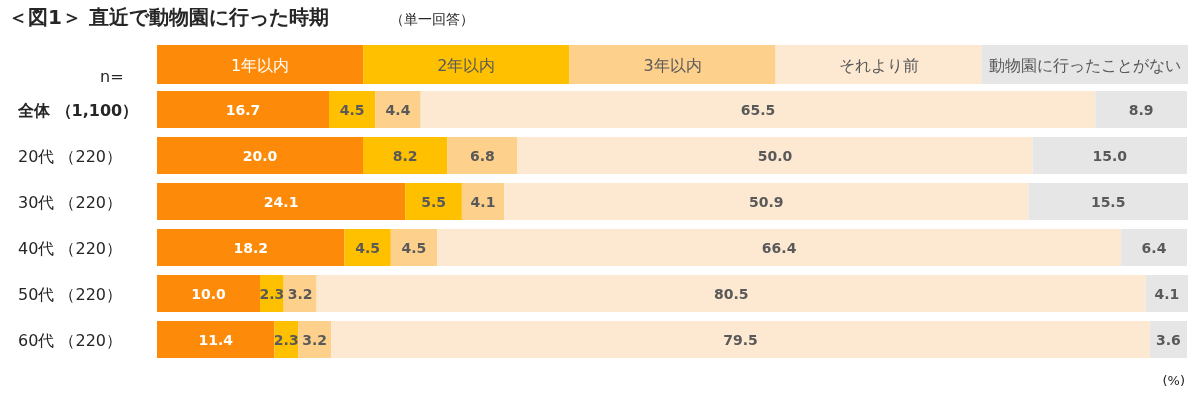 This screenshot has height=396, width=1200. Describe the element at coordinates (70, 340) in the screenshot. I see `y-tick-label: 60代 （220）` at that location.